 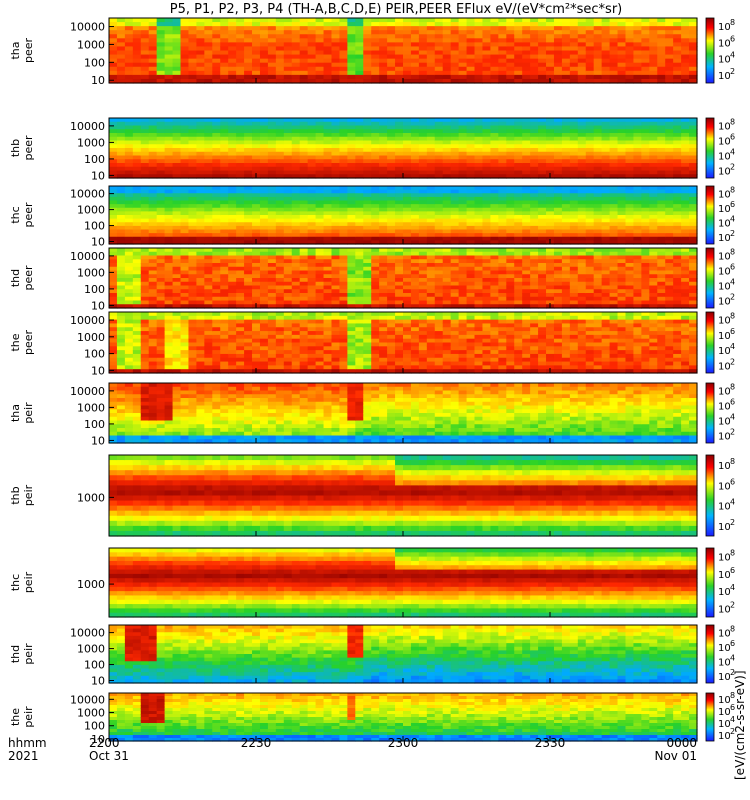 I want to click on colorbar-tick-exponent: 6, so click(x=732, y=267).